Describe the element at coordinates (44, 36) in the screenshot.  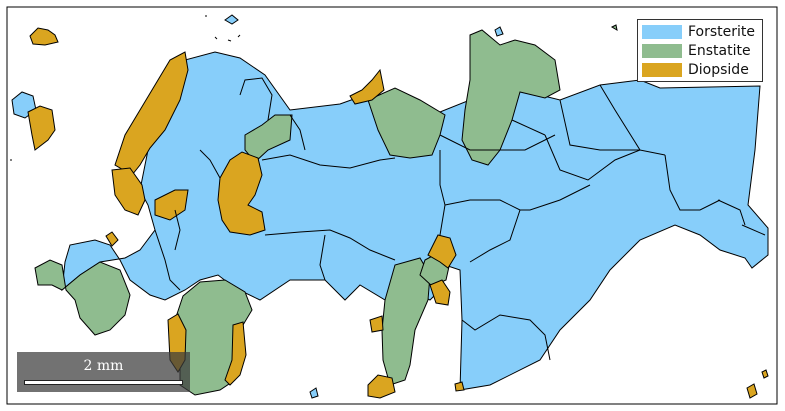
I see `diopside-grain-corner` at that location.